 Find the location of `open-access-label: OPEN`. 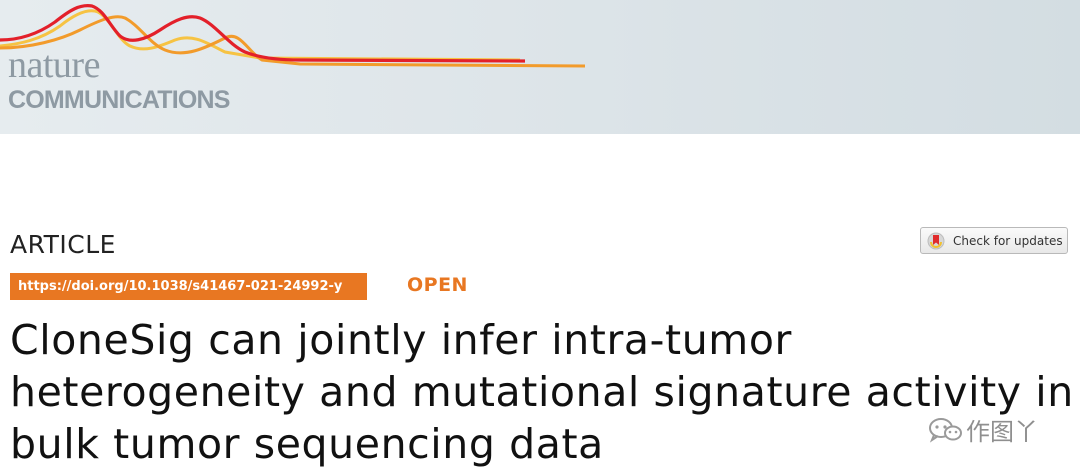

open-access-label: OPEN is located at coordinates (437, 285).